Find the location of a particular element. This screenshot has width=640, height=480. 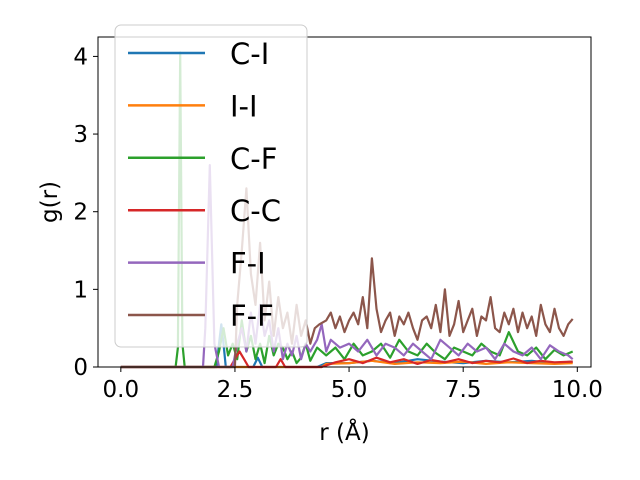

x-ticks: 0.0 2.5 5.0 7.5 10.0 is located at coordinates (353, 385).